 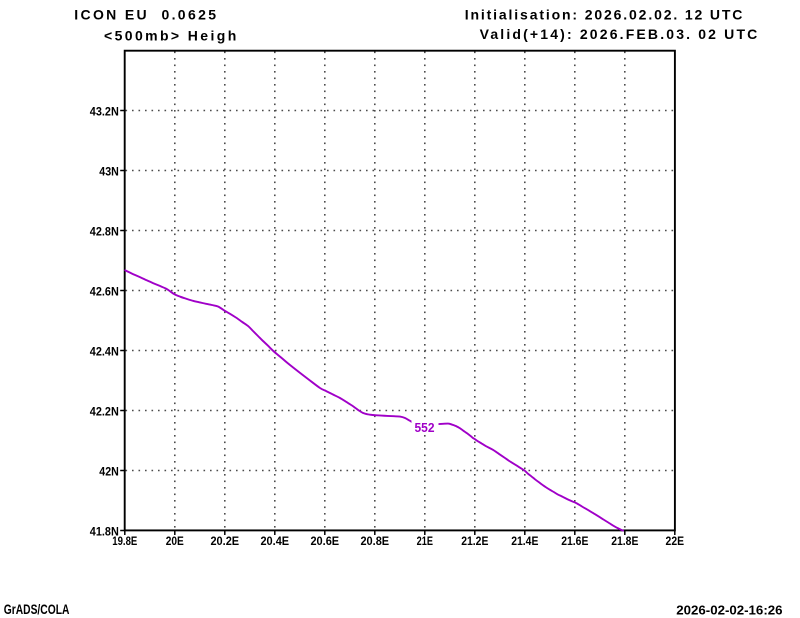 What do you see at coordinates (624, 541) in the screenshot?
I see `svg-text: 21.8E` at bounding box center [624, 541].